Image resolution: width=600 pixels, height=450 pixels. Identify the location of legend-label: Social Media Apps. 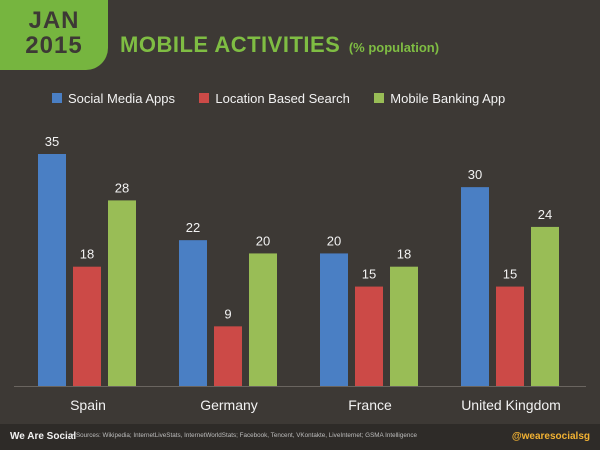
(121, 98).